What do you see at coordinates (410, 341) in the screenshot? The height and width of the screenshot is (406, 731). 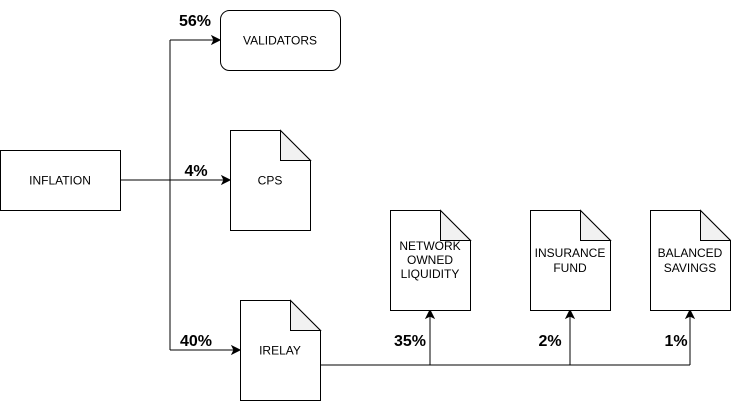 I see `pct-network-owned-liquidity: 35%` at bounding box center [410, 341].